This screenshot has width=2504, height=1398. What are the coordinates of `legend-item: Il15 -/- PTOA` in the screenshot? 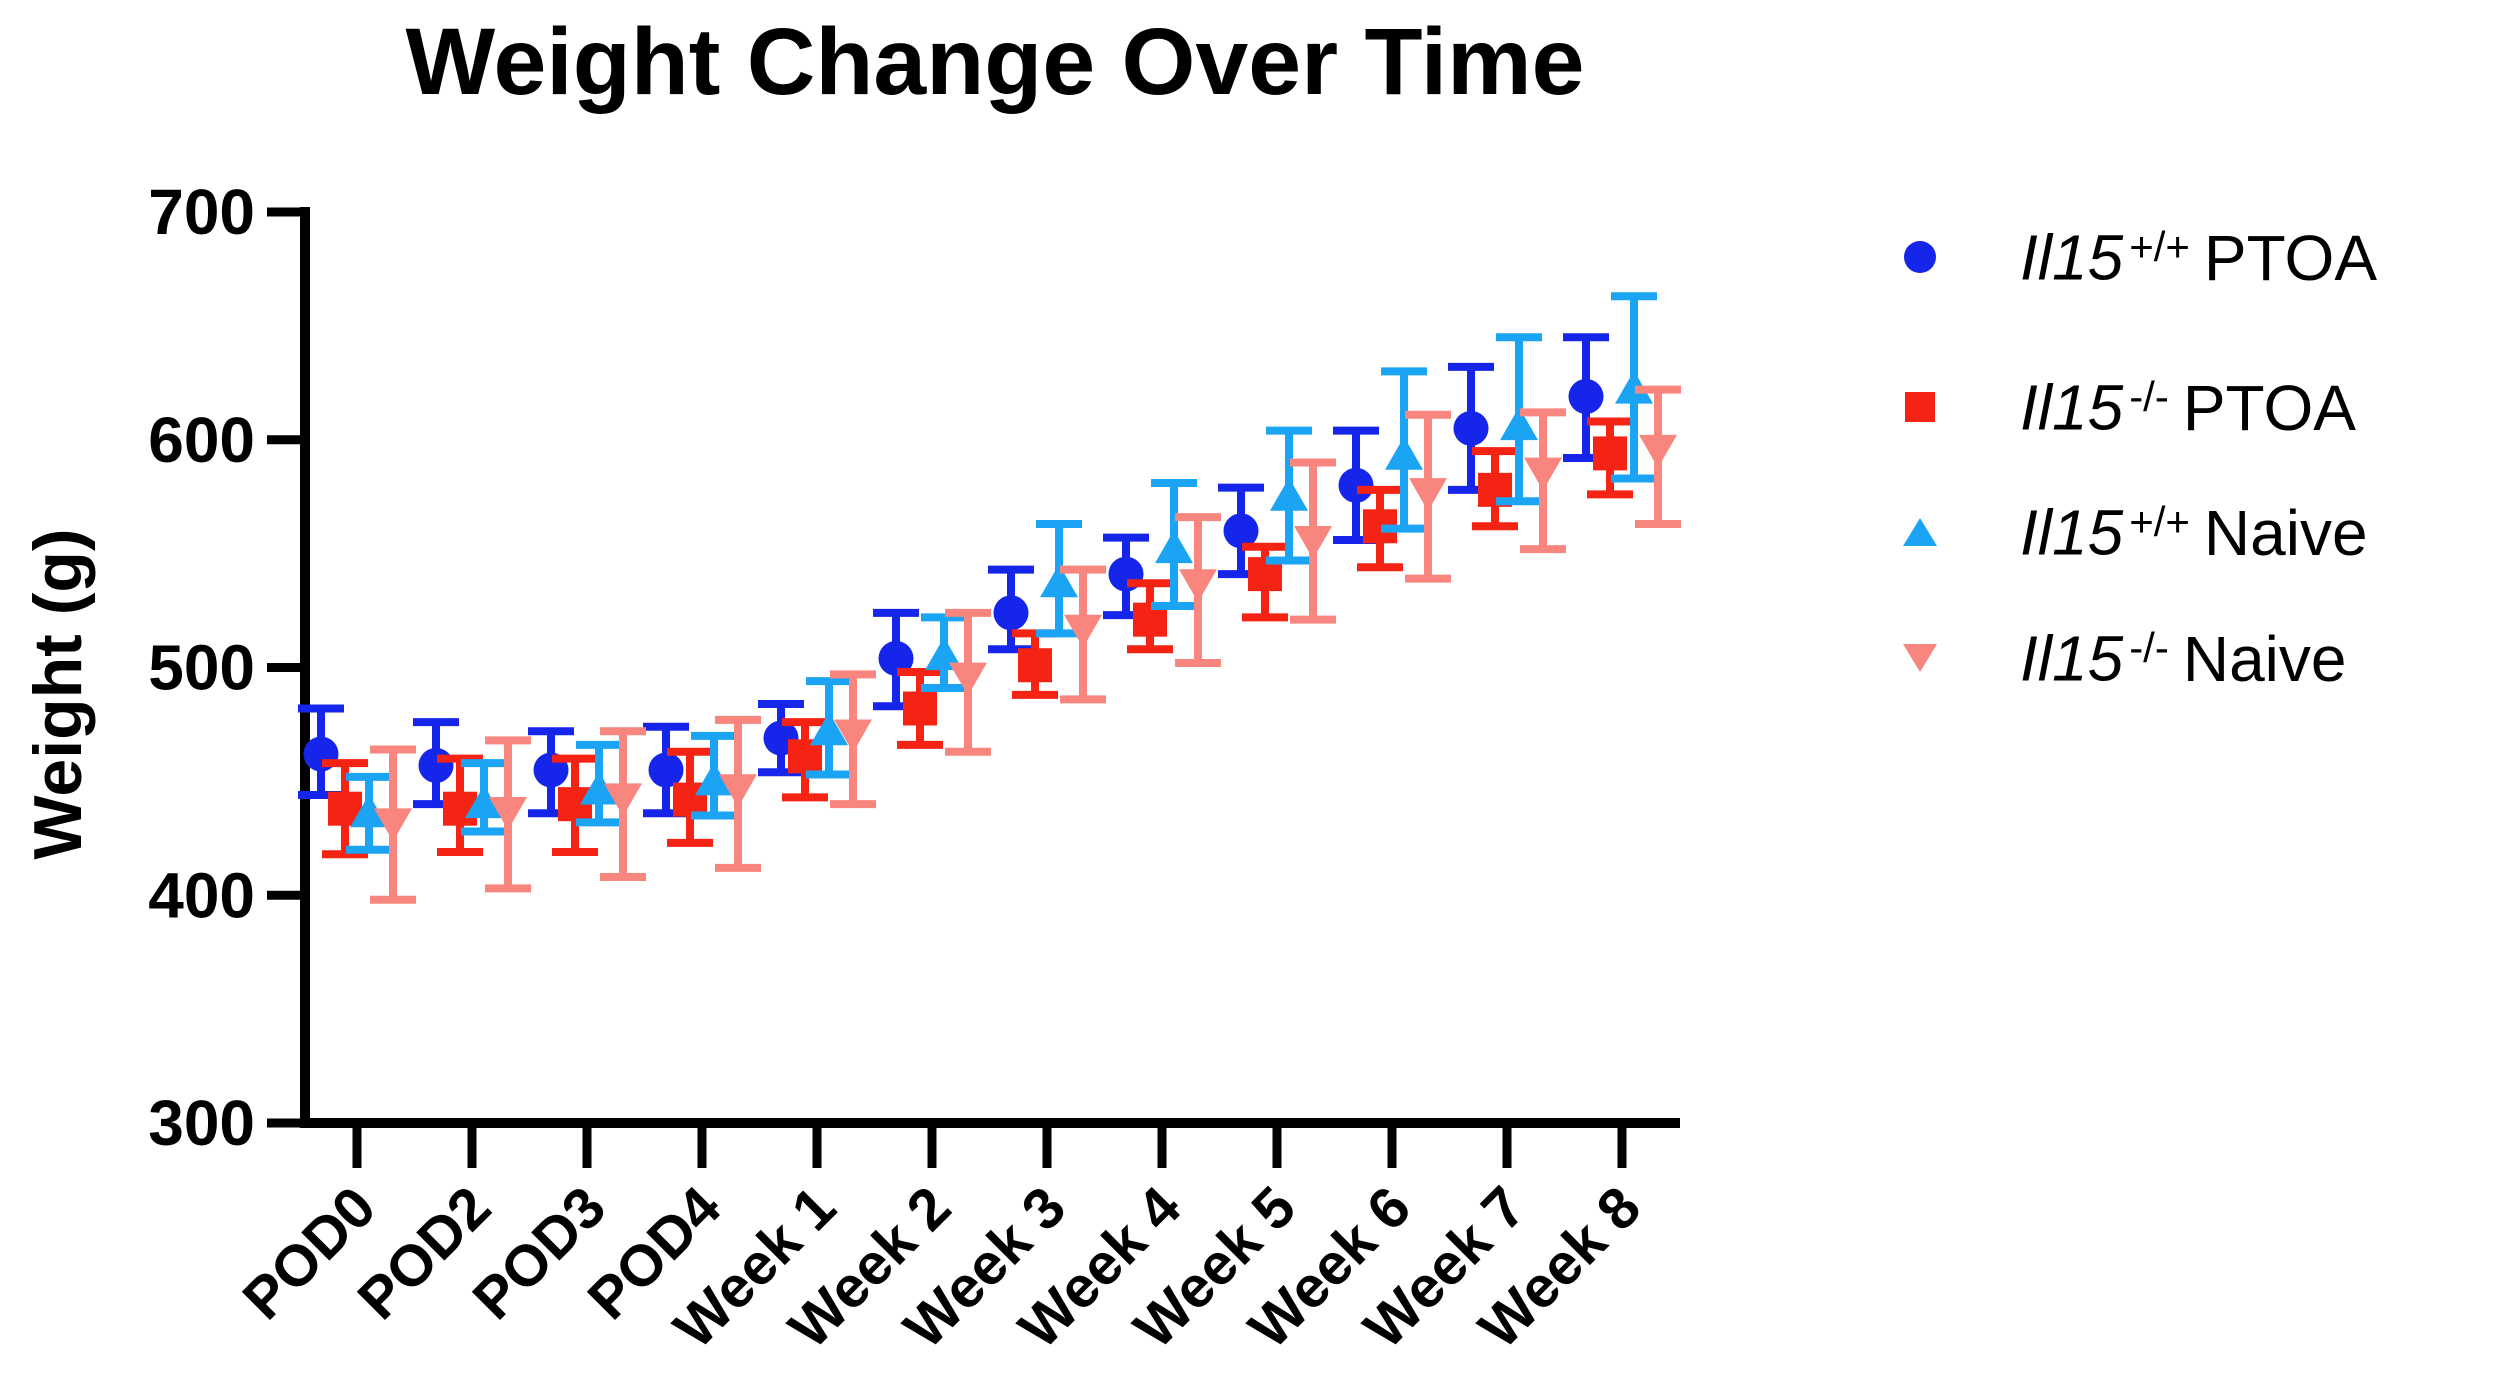 It's located at (2127, 407).